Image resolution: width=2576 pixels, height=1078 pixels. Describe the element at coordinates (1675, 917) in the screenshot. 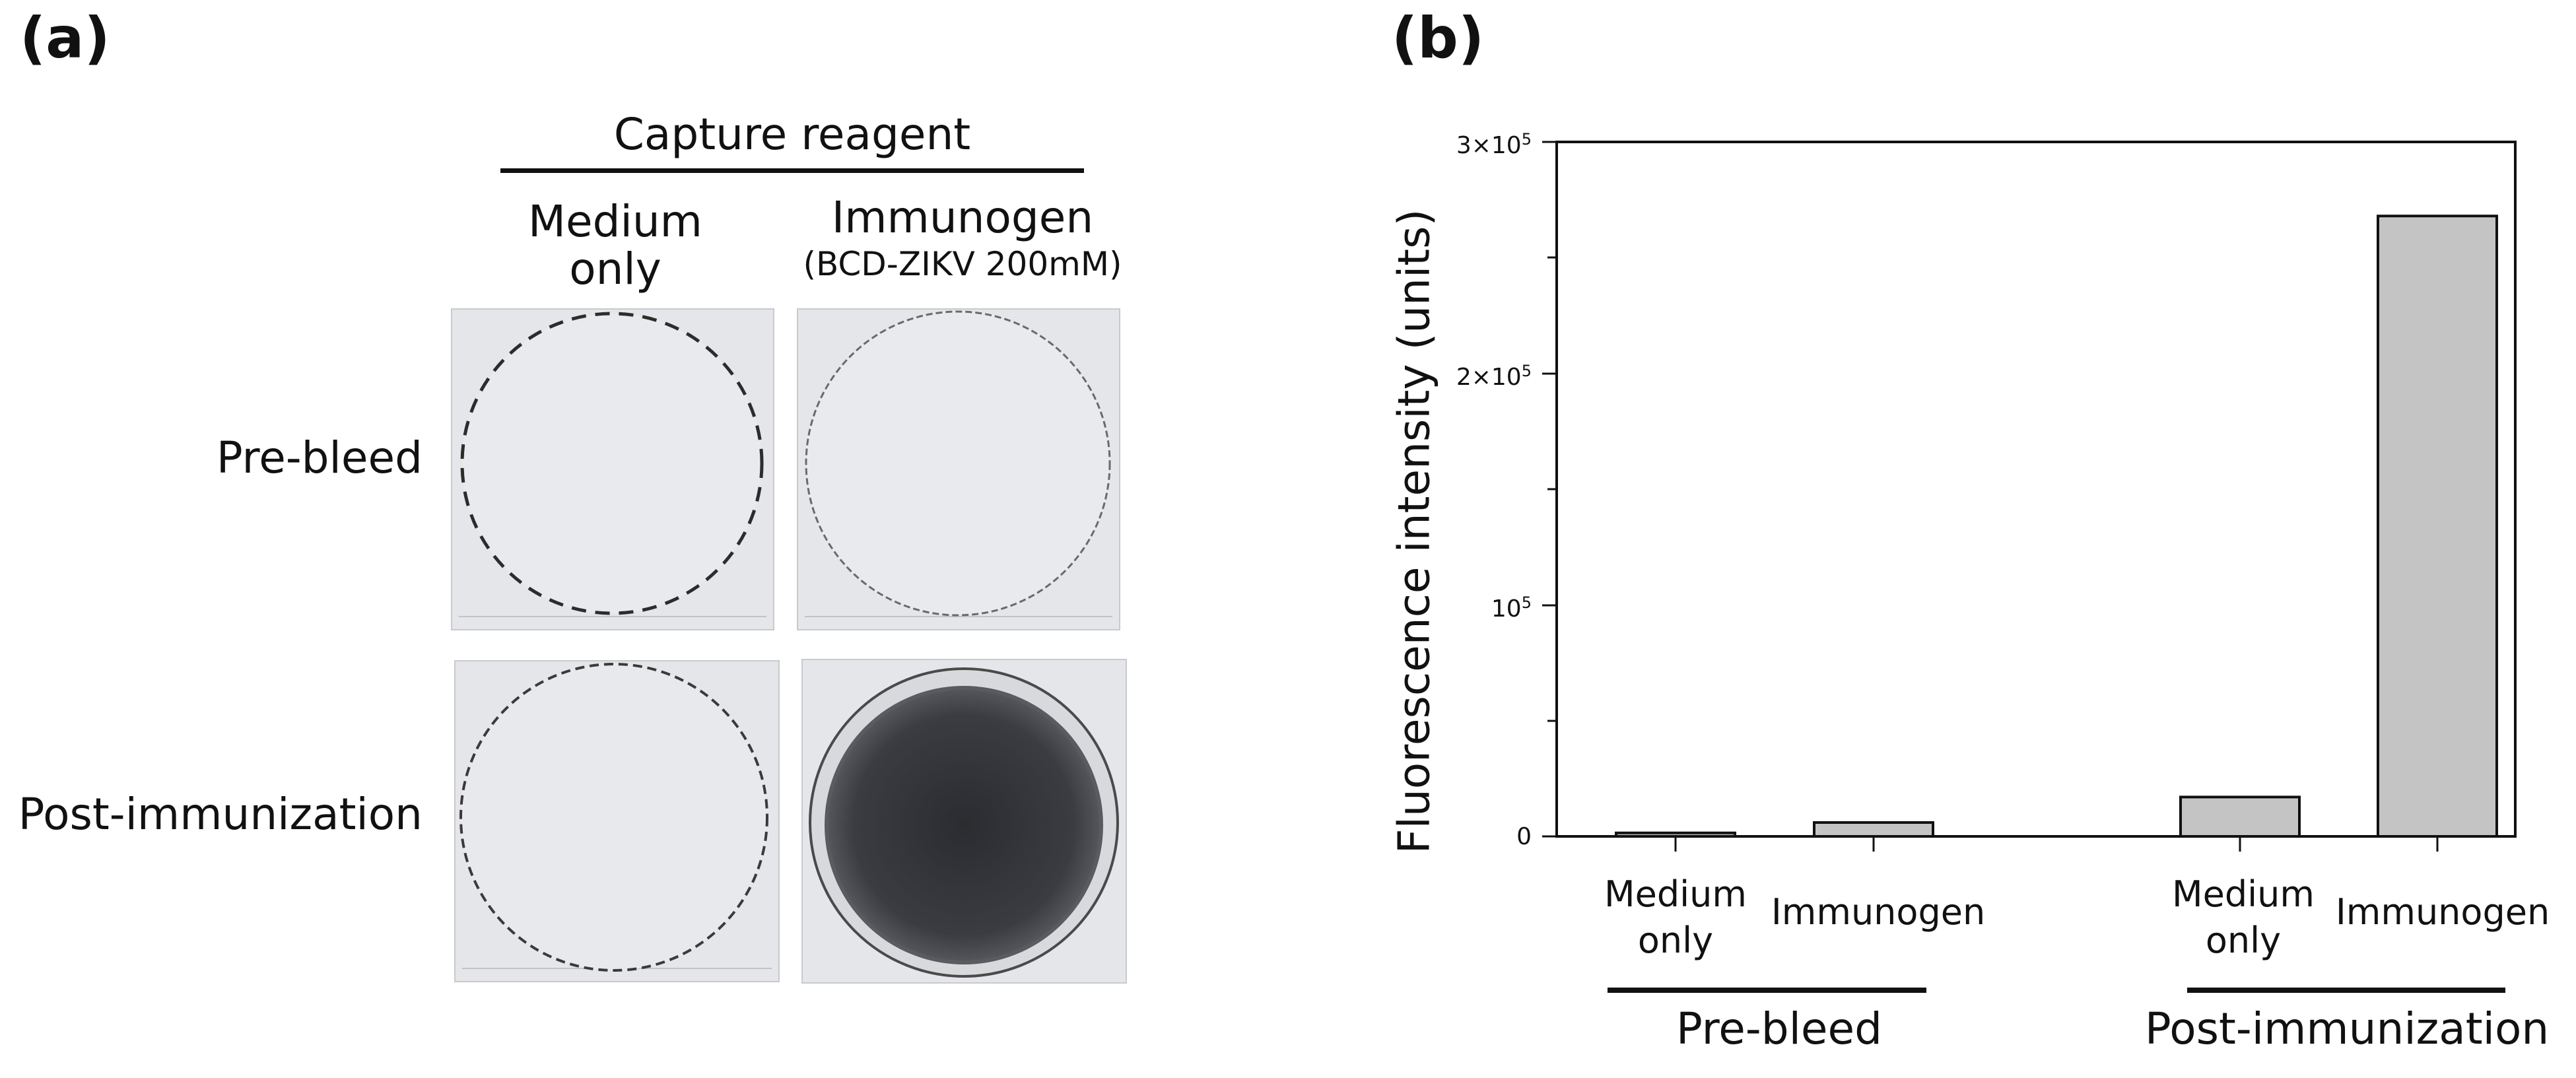

I see `x-label-pre-medium: Medium only` at that location.